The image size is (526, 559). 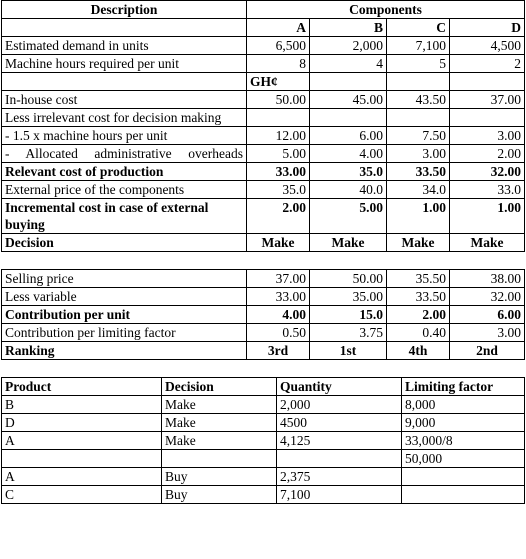 I want to click on data-row: Contribution per unit 4.00 15.0 2.00 6.00, so click(x=263, y=314).